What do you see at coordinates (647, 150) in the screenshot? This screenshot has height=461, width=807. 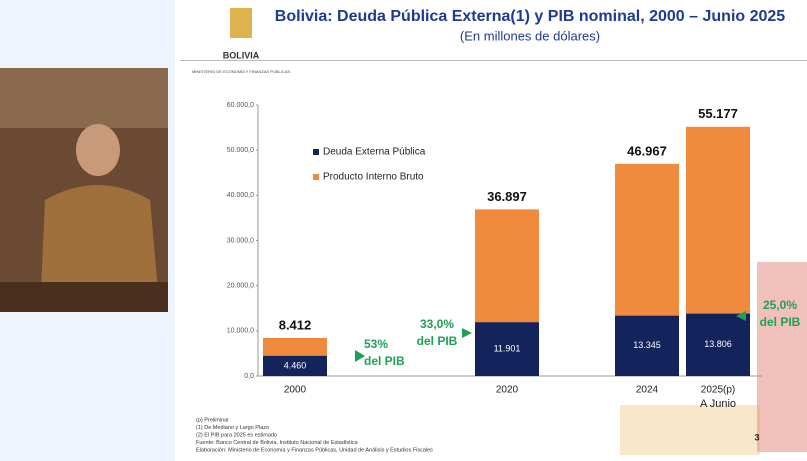 I see `data-label: 46.967` at bounding box center [647, 150].